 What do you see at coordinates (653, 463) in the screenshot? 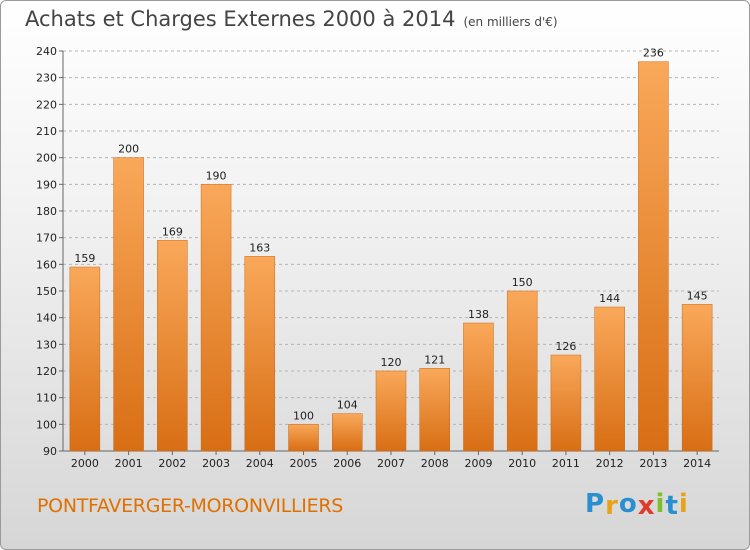
I see `x-tick-label-2013: 2013` at bounding box center [653, 463].